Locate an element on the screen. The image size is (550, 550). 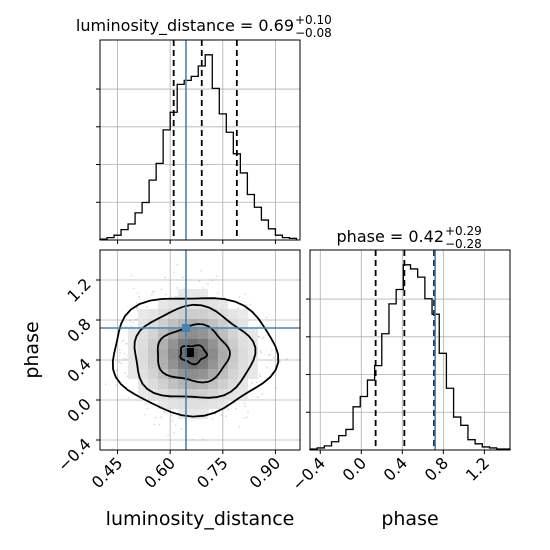
phase-x-tick-label: −0.4 is located at coordinates (308, 473).